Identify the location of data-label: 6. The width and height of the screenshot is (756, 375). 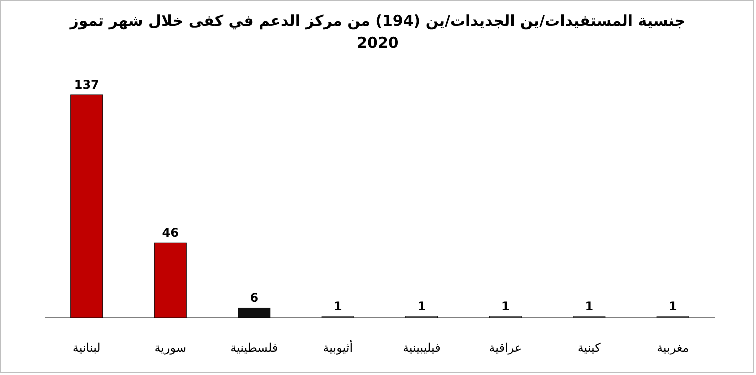
(254, 298).